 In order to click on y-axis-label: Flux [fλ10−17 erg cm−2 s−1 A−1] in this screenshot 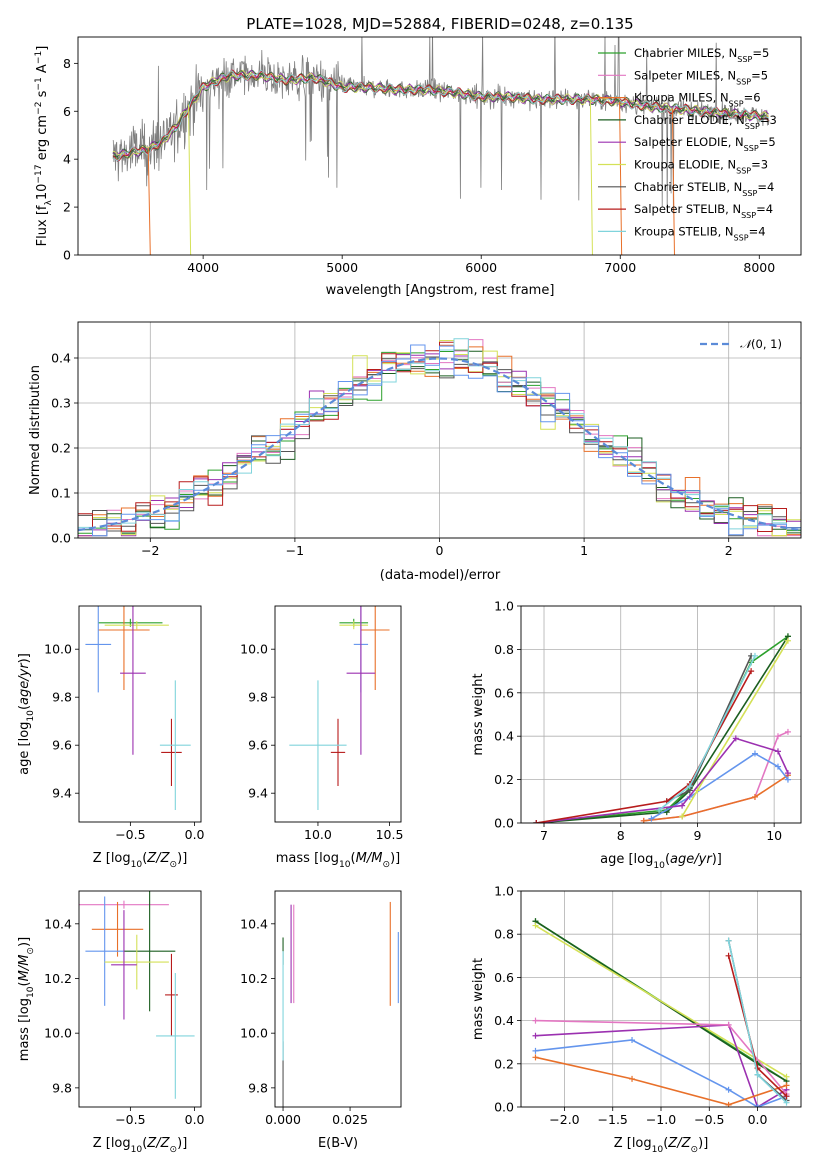, I will do `click(44, 146)`.